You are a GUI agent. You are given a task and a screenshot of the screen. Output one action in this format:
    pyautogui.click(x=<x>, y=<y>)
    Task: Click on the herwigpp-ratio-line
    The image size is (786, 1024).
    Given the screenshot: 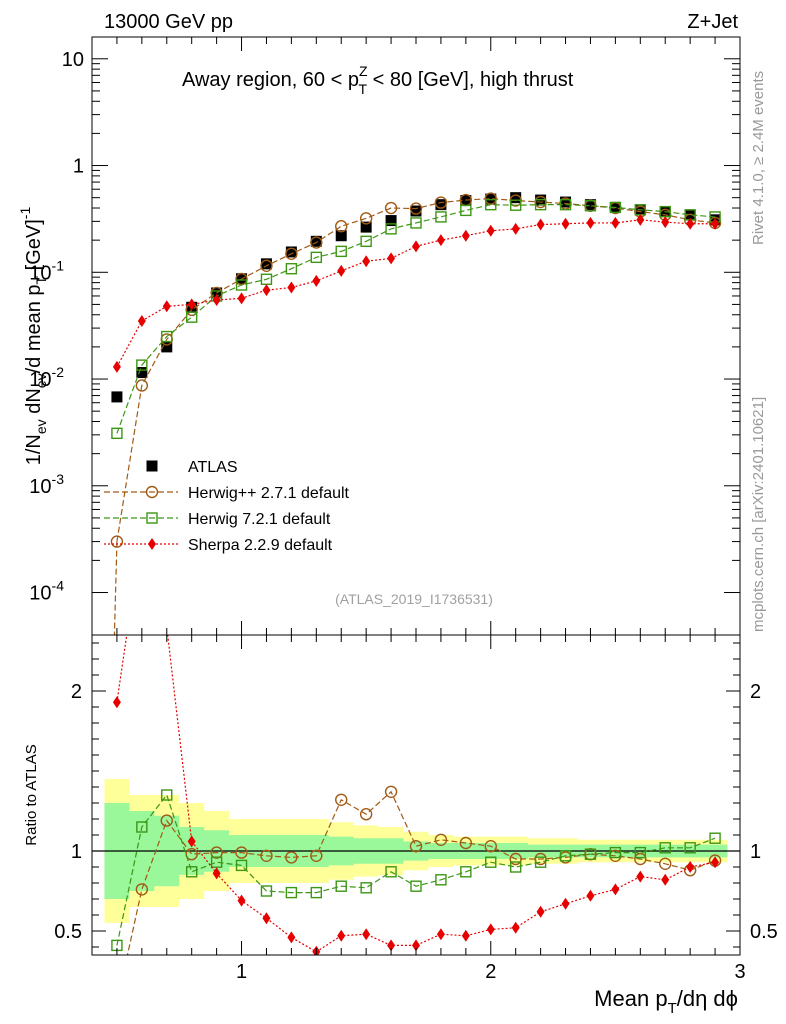 What is the action you would take?
    pyautogui.click(x=421, y=872)
    